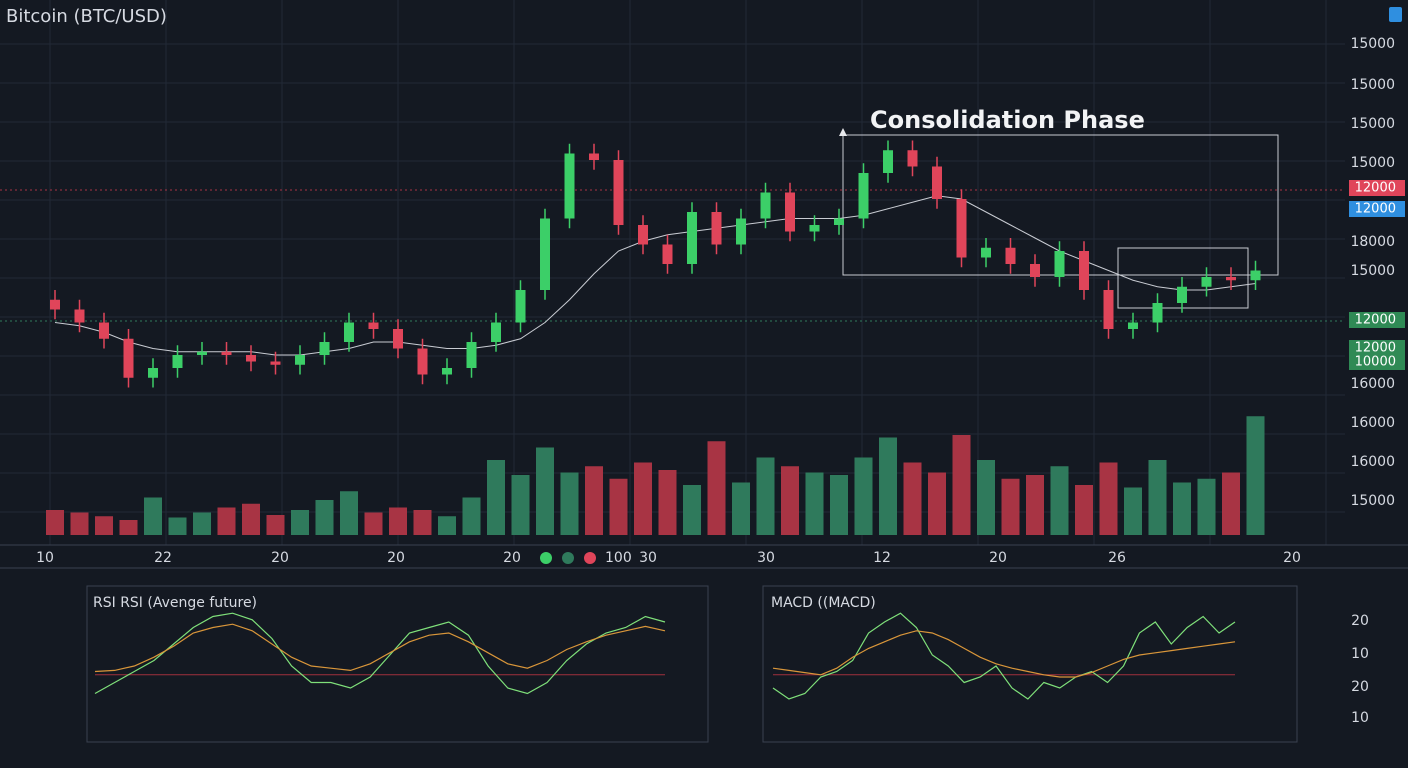  I want to click on annotation: Consolidation Phase, so click(1007, 120).